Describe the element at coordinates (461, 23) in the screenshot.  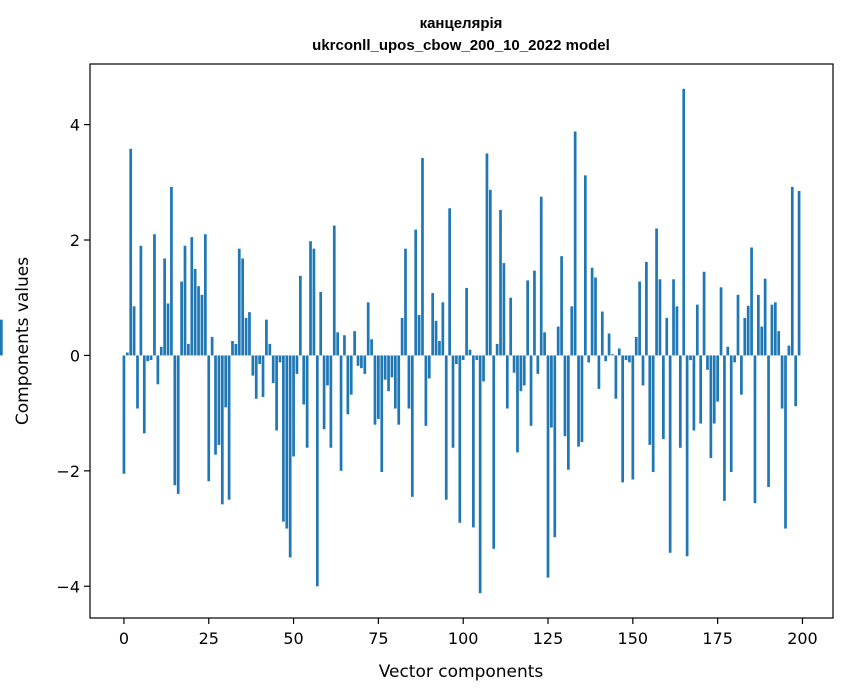
I see `chart-title: канцелярія` at that location.